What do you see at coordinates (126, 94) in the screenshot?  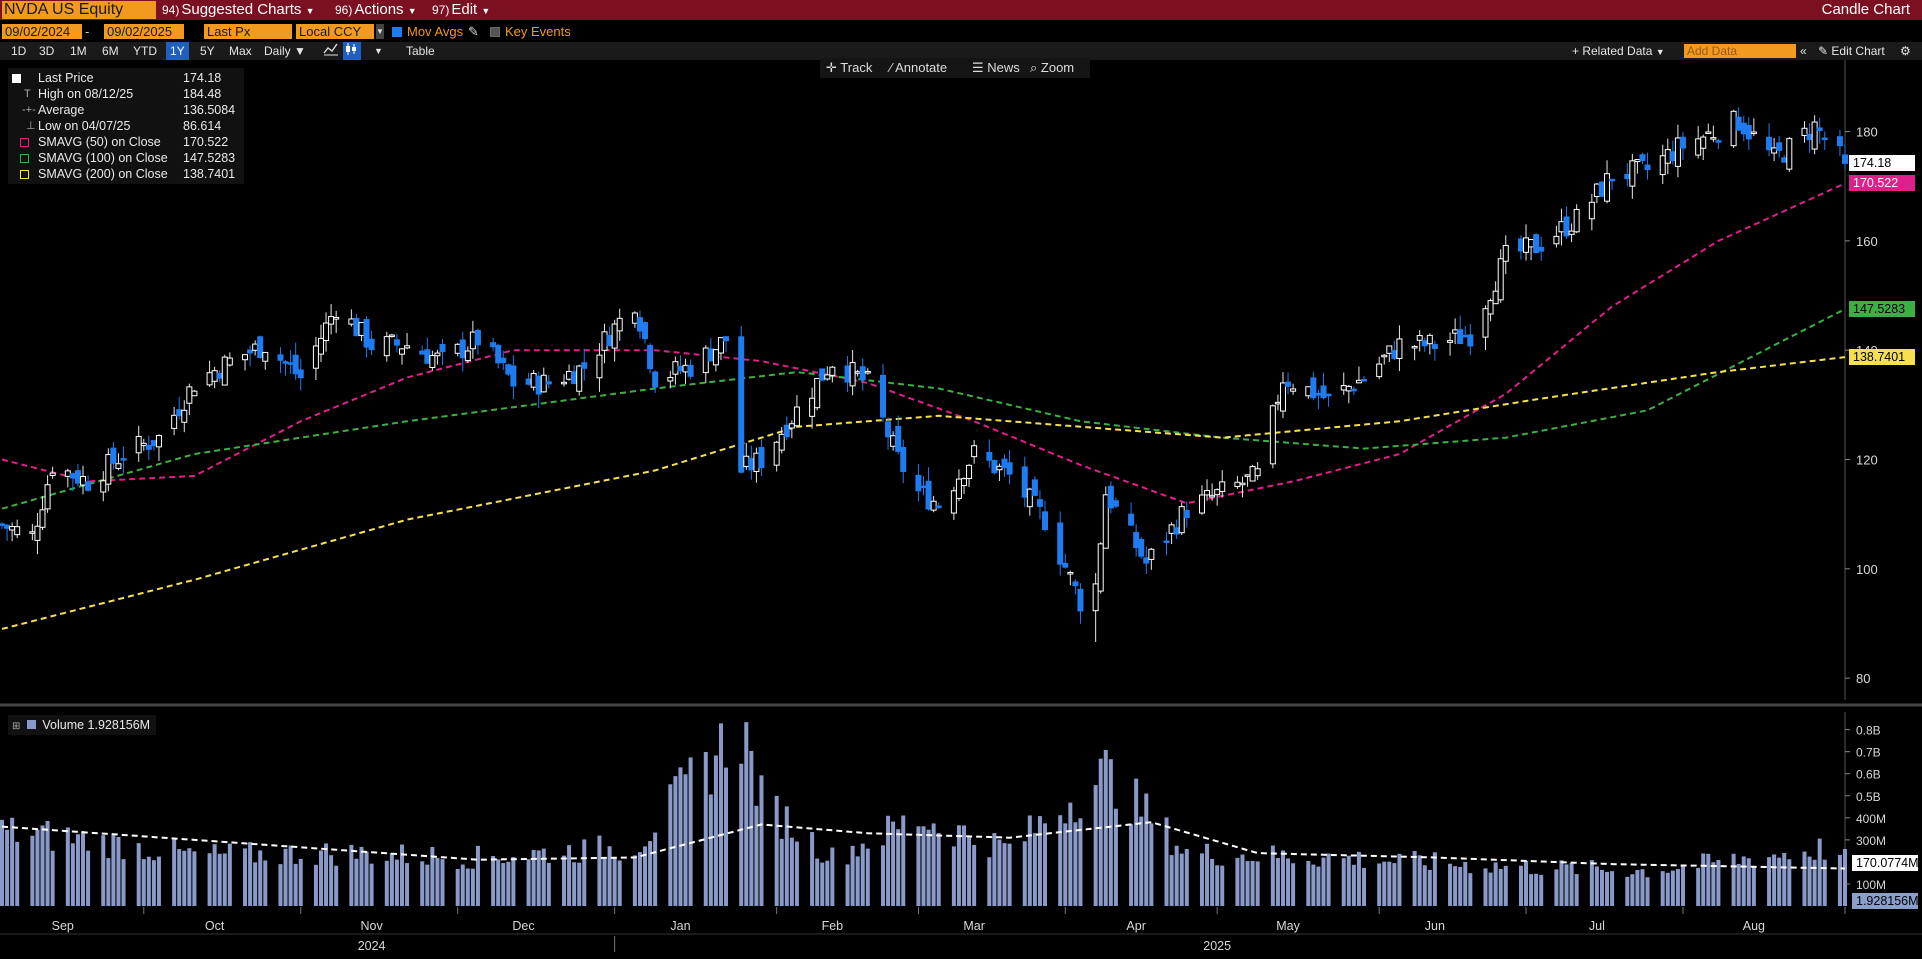 I see `legend-row: T High on 08/12/25 184.48` at bounding box center [126, 94].